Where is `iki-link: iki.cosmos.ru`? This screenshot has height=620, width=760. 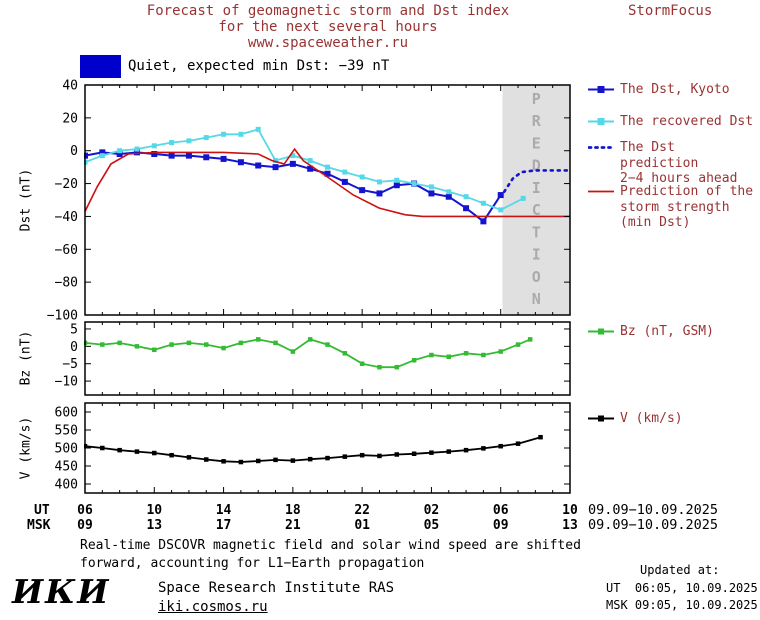 iki-link: iki.cosmos.ru is located at coordinates (213, 607).